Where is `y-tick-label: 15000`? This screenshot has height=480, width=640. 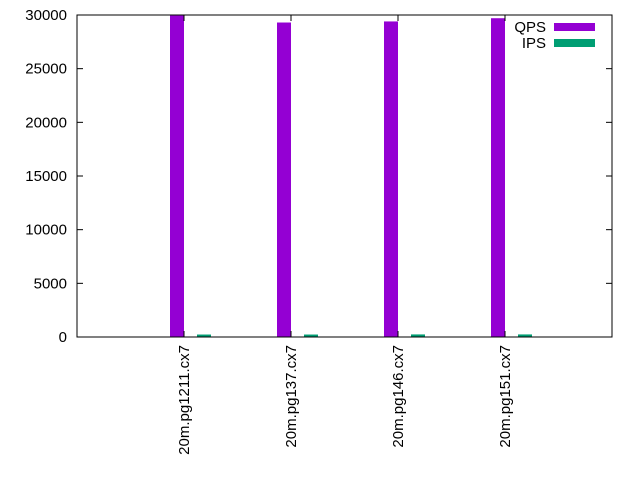
y-tick-label: 15000 is located at coordinates (46, 176).